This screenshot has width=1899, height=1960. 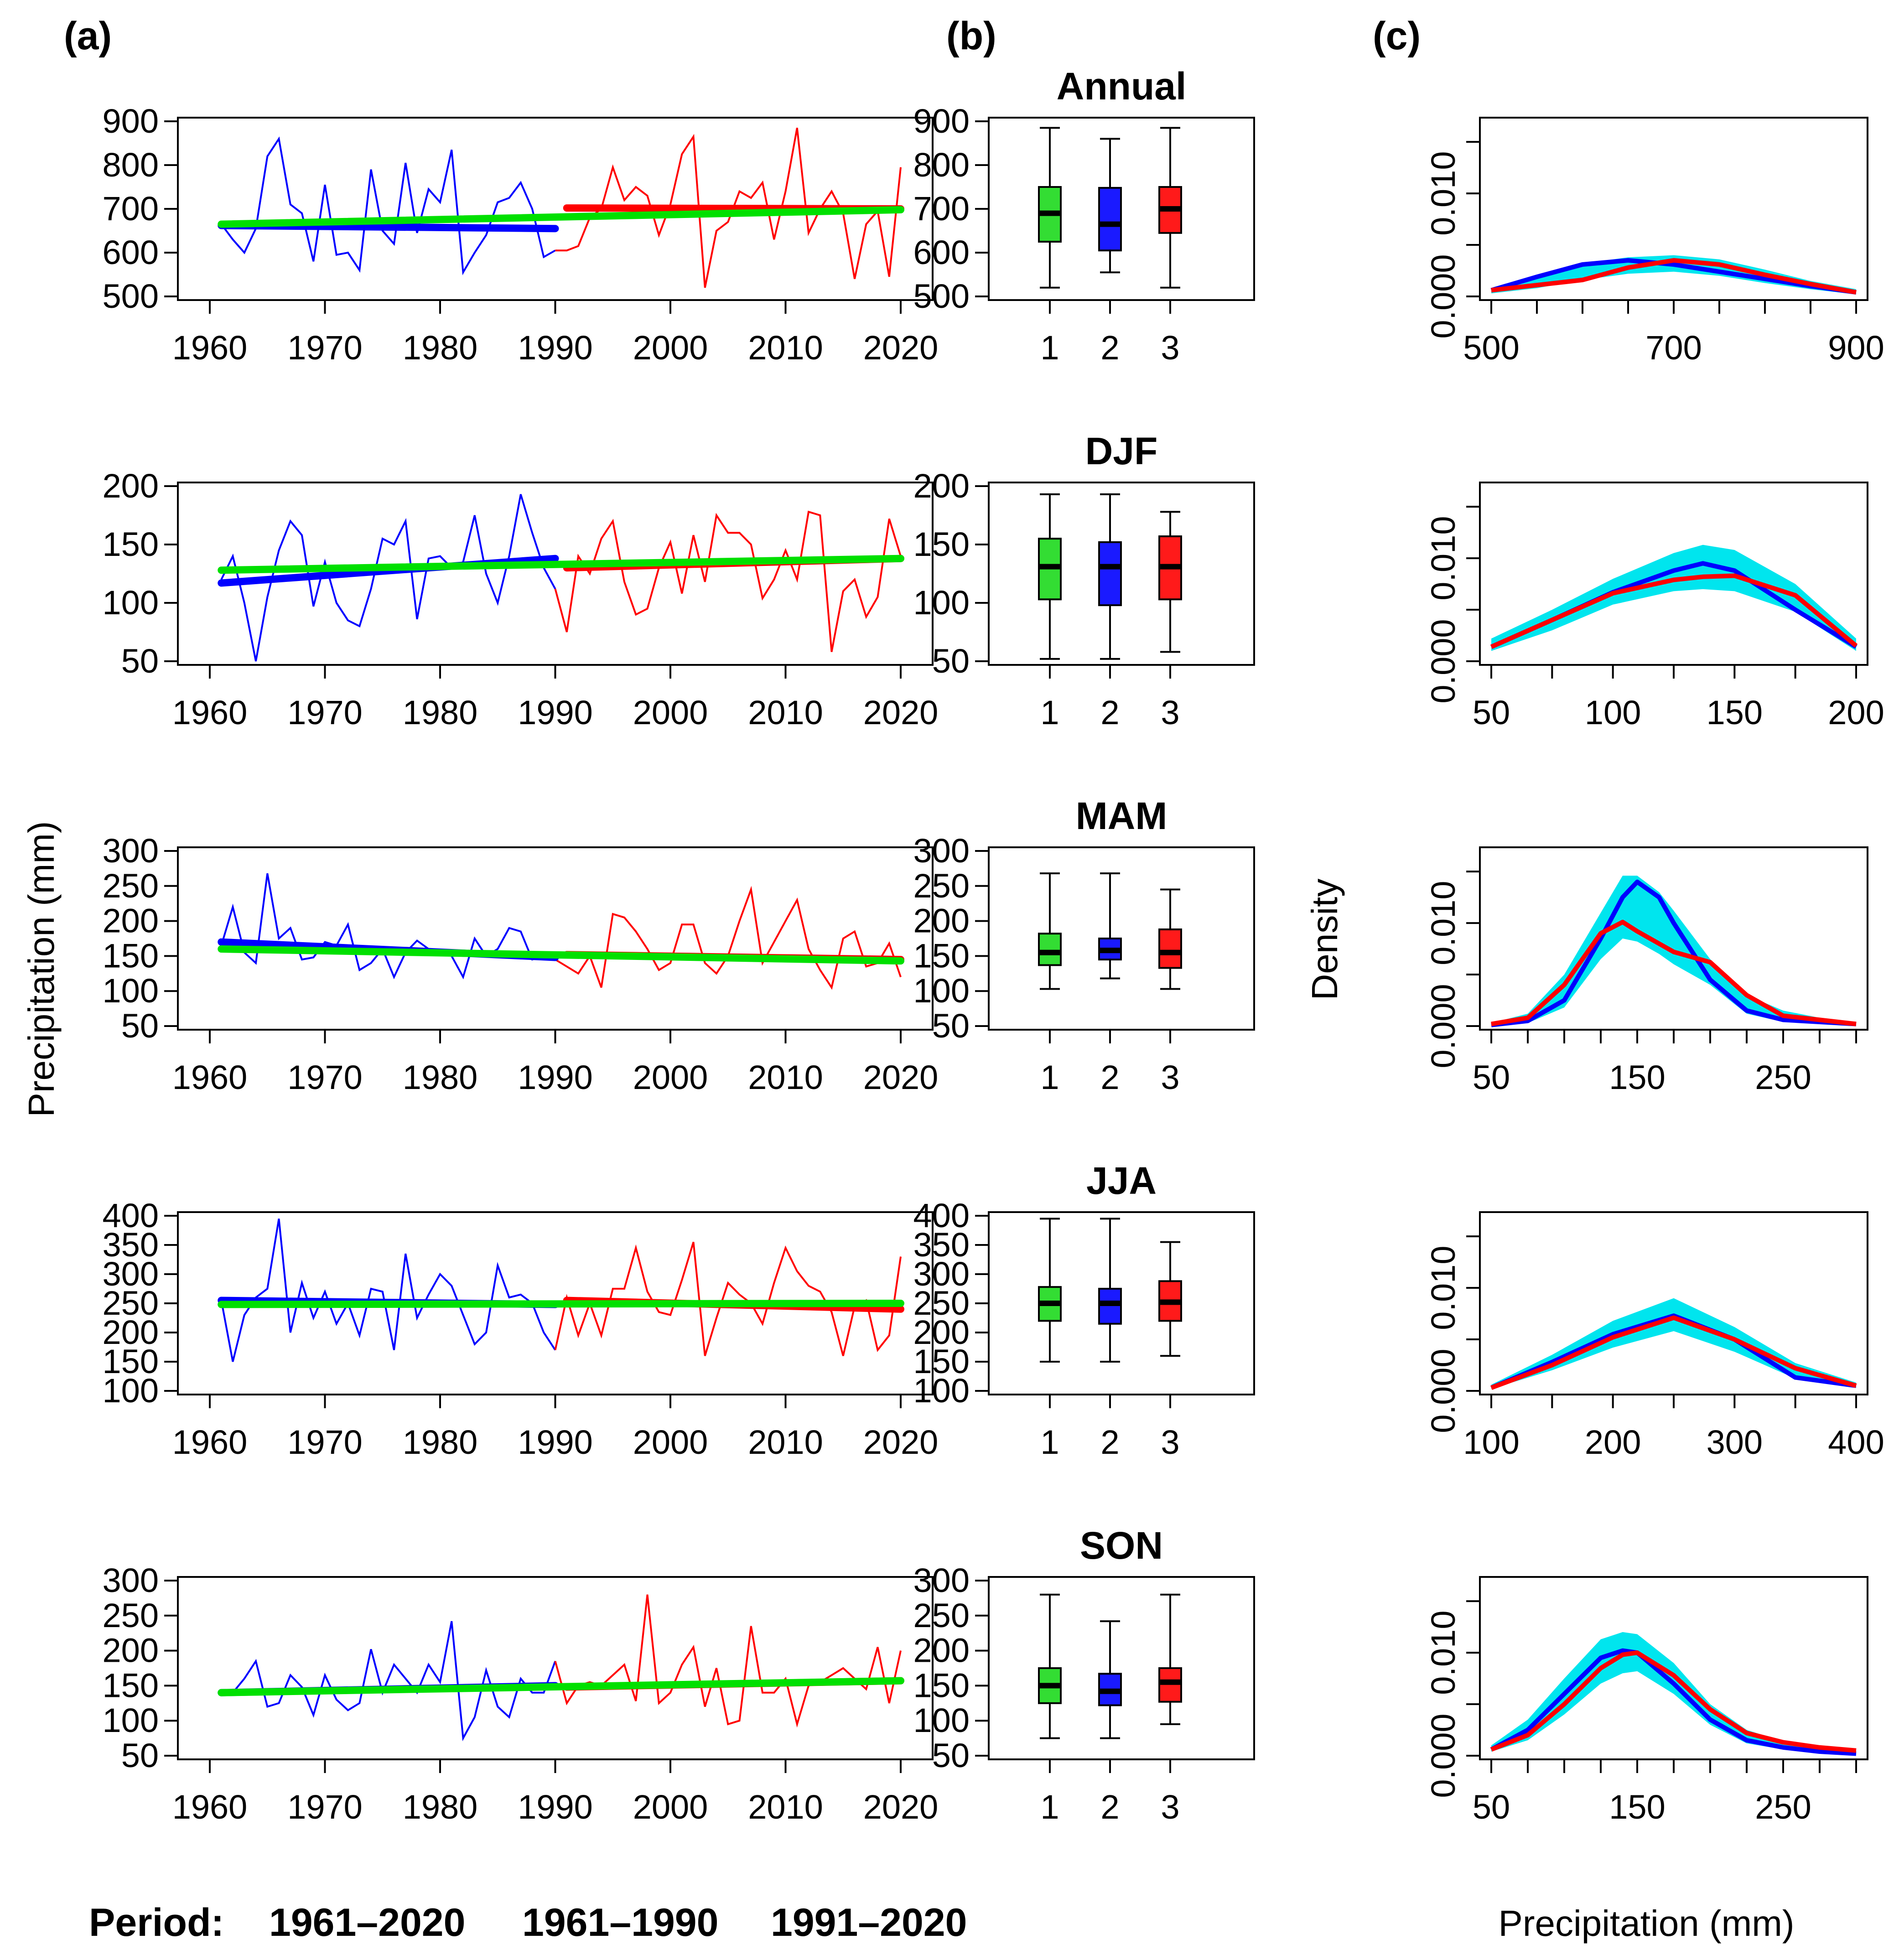 What do you see at coordinates (1673, 209) in the screenshot?
I see `density-frame` at bounding box center [1673, 209].